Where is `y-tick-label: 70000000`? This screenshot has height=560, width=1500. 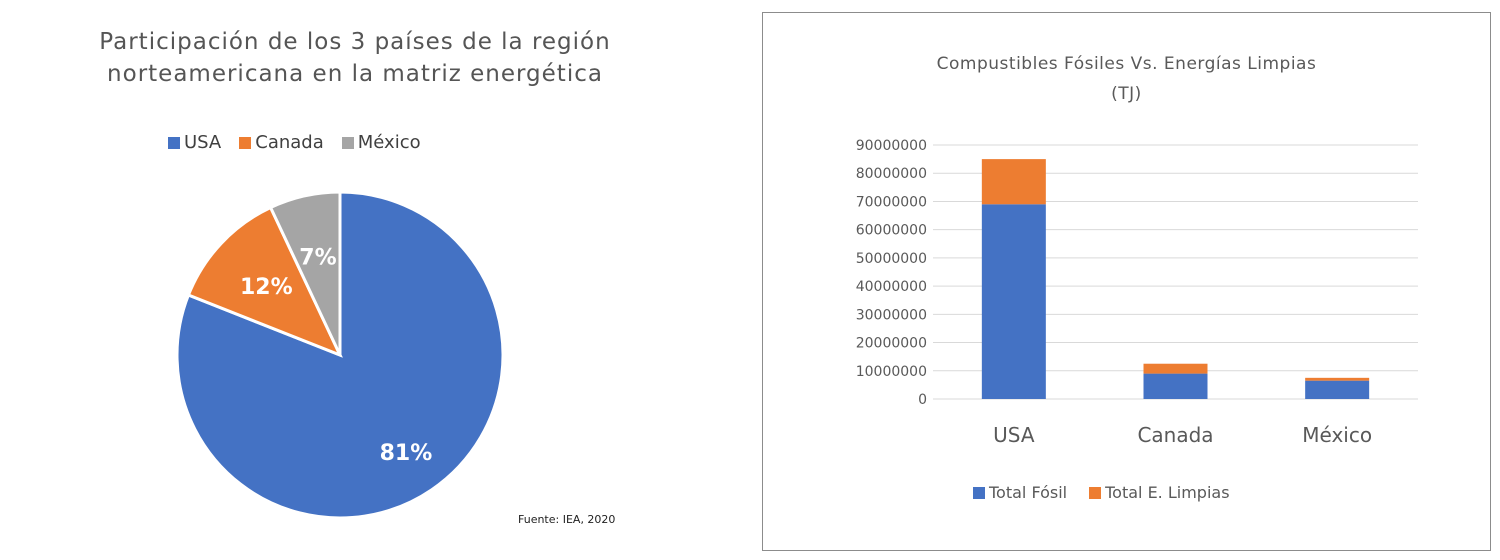
y-tick-label: 70000000 is located at coordinates (891, 202).